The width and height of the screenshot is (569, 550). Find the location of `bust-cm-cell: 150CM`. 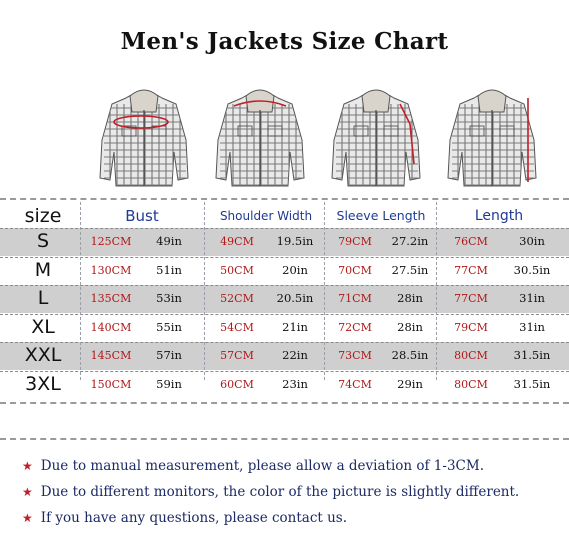

bust-cm-cell: 150CM is located at coordinates (111, 384).